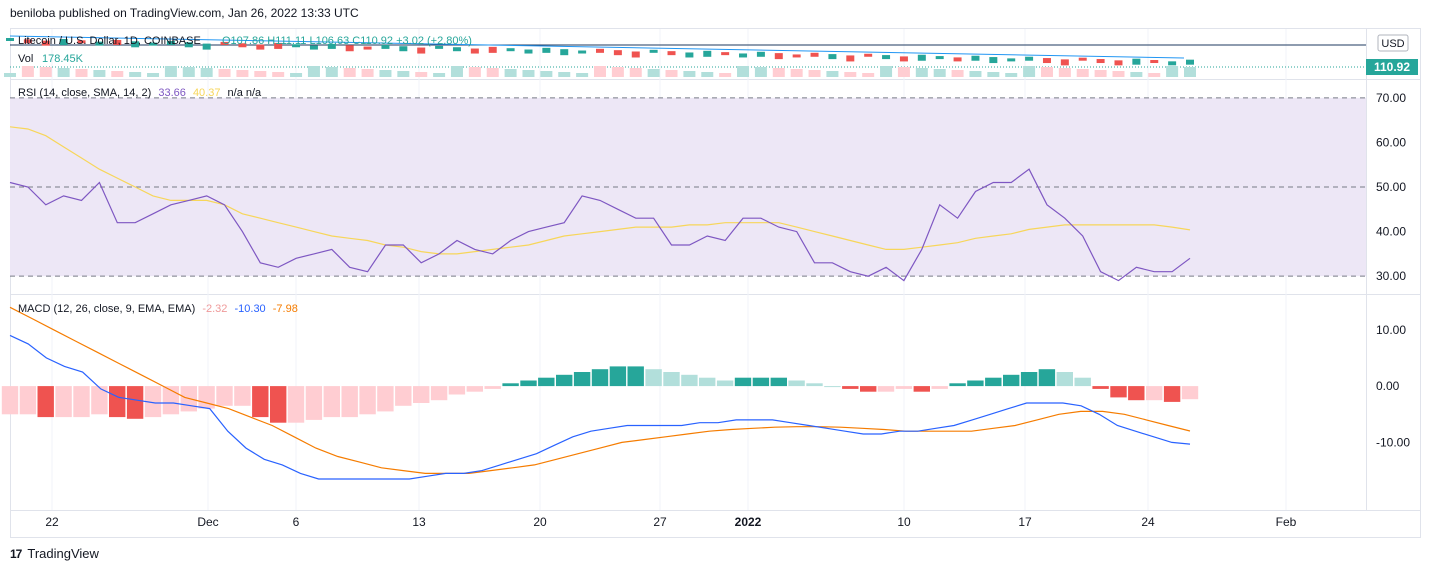 This screenshot has width=1432, height=572. Describe the element at coordinates (1391, 232) in the screenshot. I see `rsi-axis-tick: 40.00` at that location.